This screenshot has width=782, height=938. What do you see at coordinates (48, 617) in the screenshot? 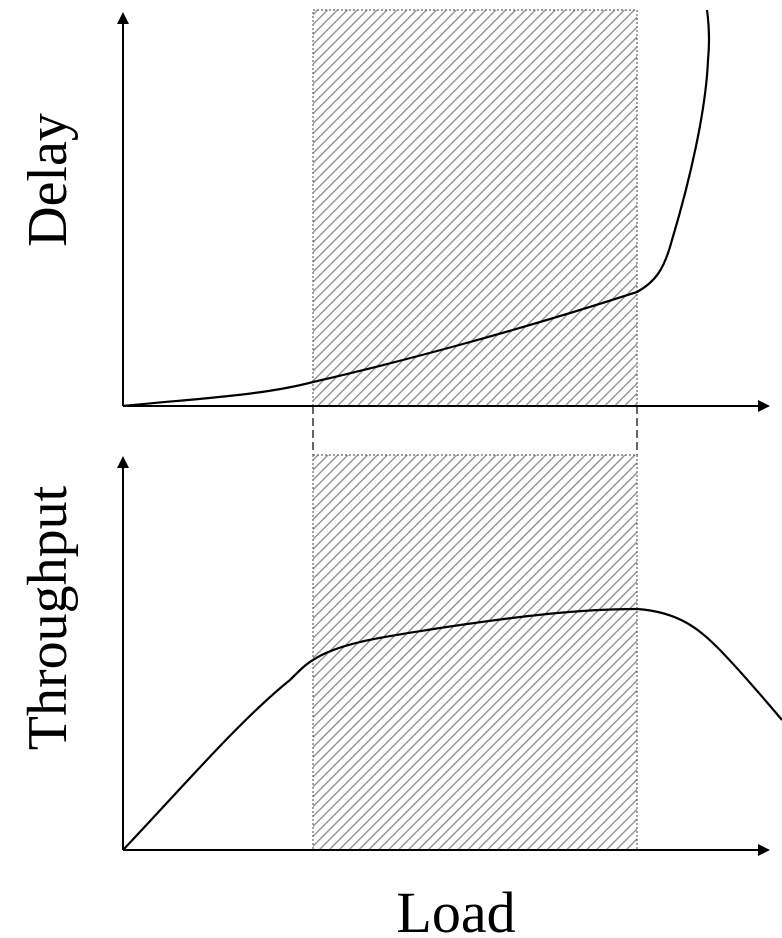
I see `throughput-y-label: Throughput` at bounding box center [48, 617].